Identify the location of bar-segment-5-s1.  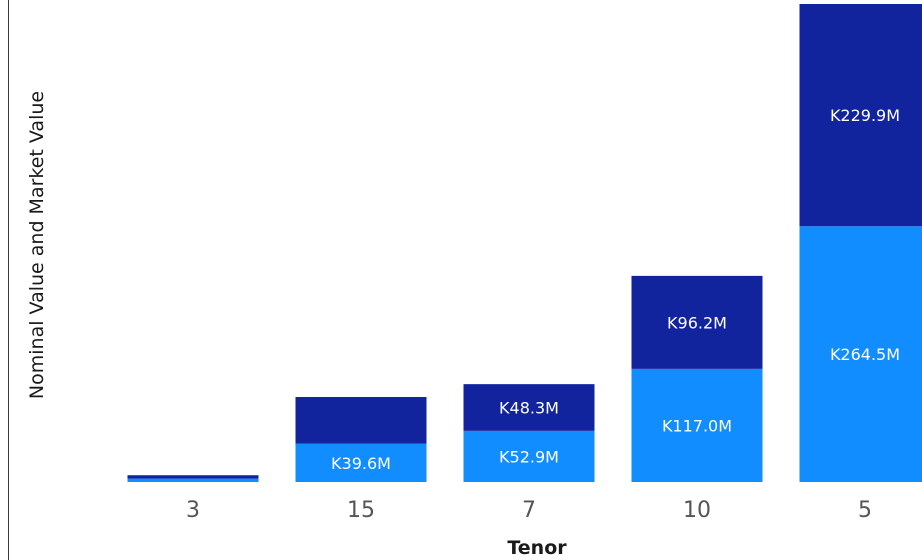
(860, 354).